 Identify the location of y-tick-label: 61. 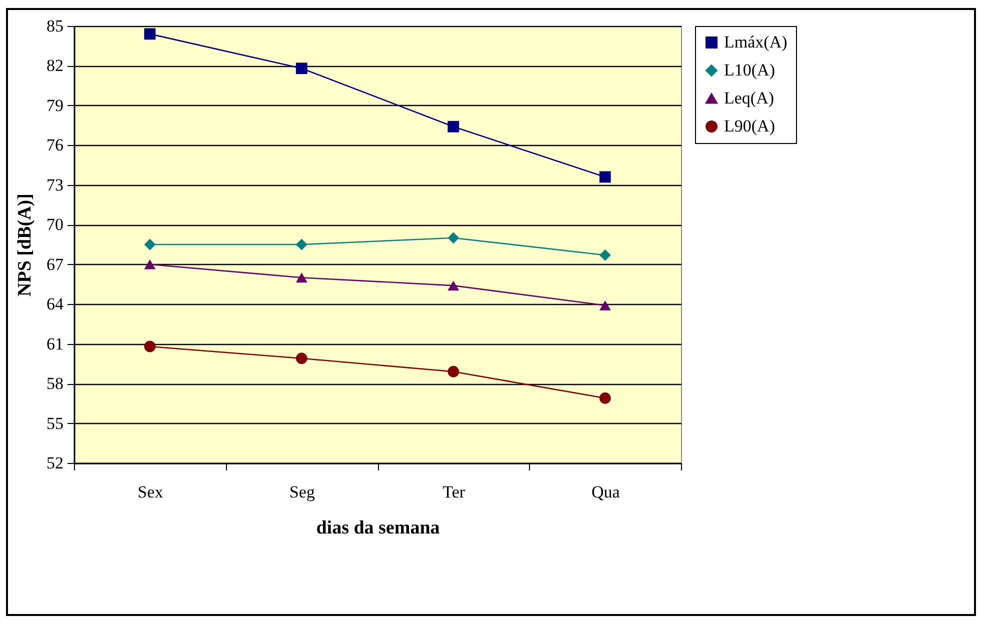
(55, 344).